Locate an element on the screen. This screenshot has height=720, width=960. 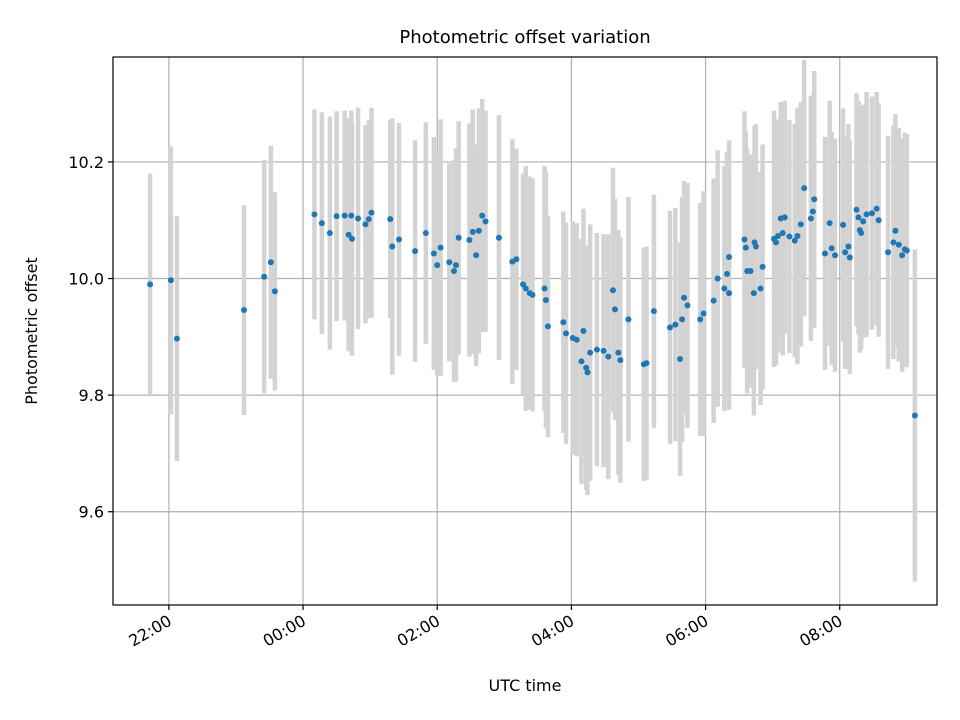
y-tick-label: 9.6 is located at coordinates (91, 512).